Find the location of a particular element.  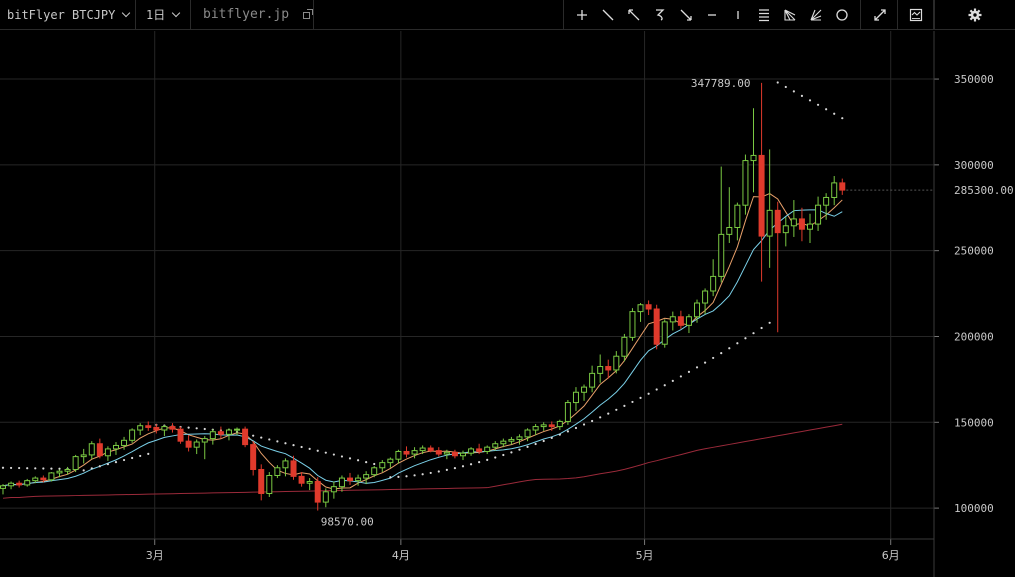

price-tick-label: 200000 is located at coordinates (974, 336).